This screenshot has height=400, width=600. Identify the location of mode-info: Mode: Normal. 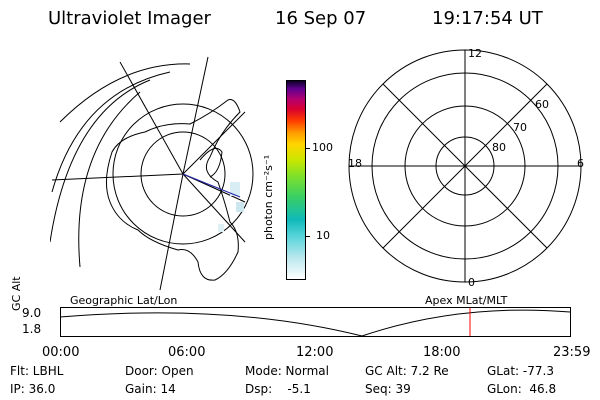
(287, 371).